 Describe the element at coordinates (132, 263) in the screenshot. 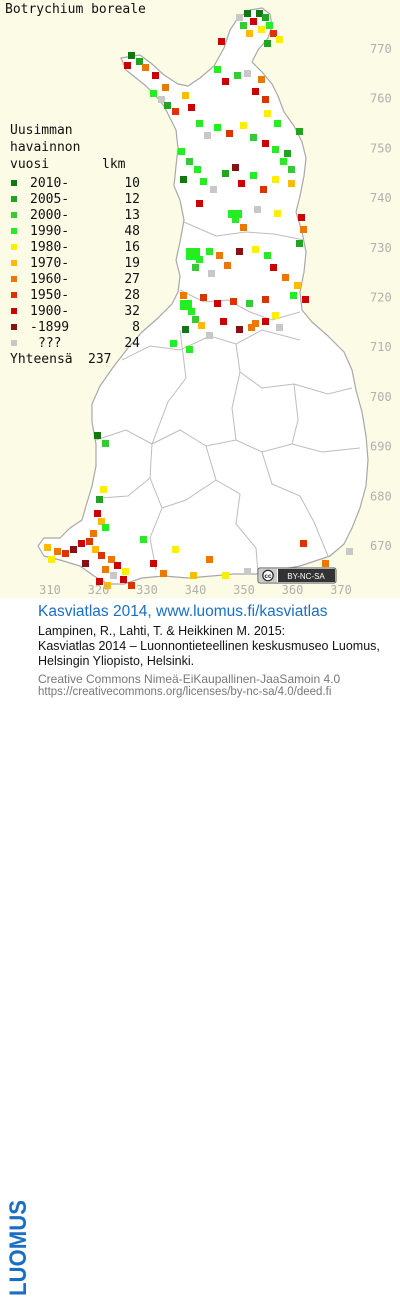

I see `legend-row-count: 19` at that location.